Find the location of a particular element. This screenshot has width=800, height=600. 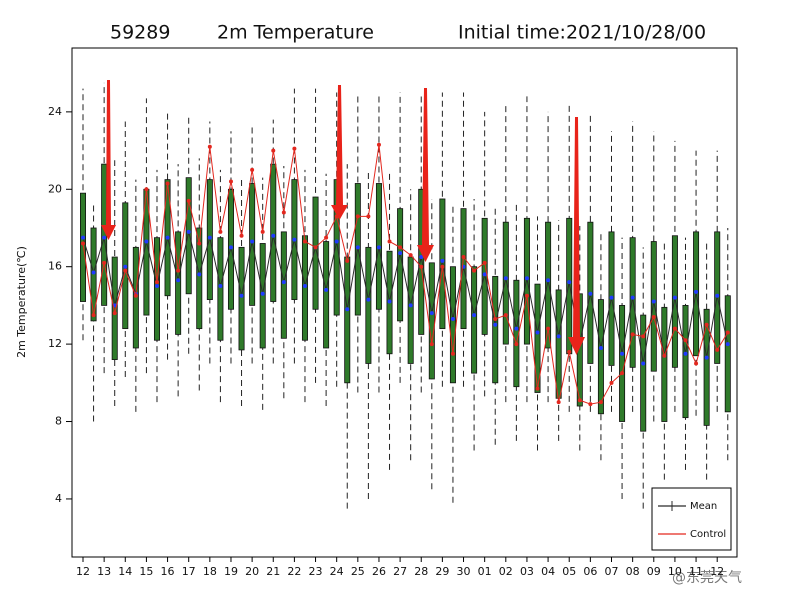

y-tick-label: 4 is located at coordinates (58, 498).